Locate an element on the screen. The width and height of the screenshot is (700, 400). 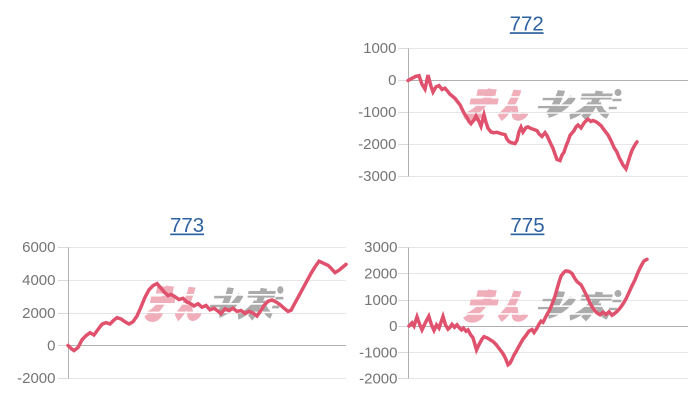
svg-text: 3000 is located at coordinates (380, 247).